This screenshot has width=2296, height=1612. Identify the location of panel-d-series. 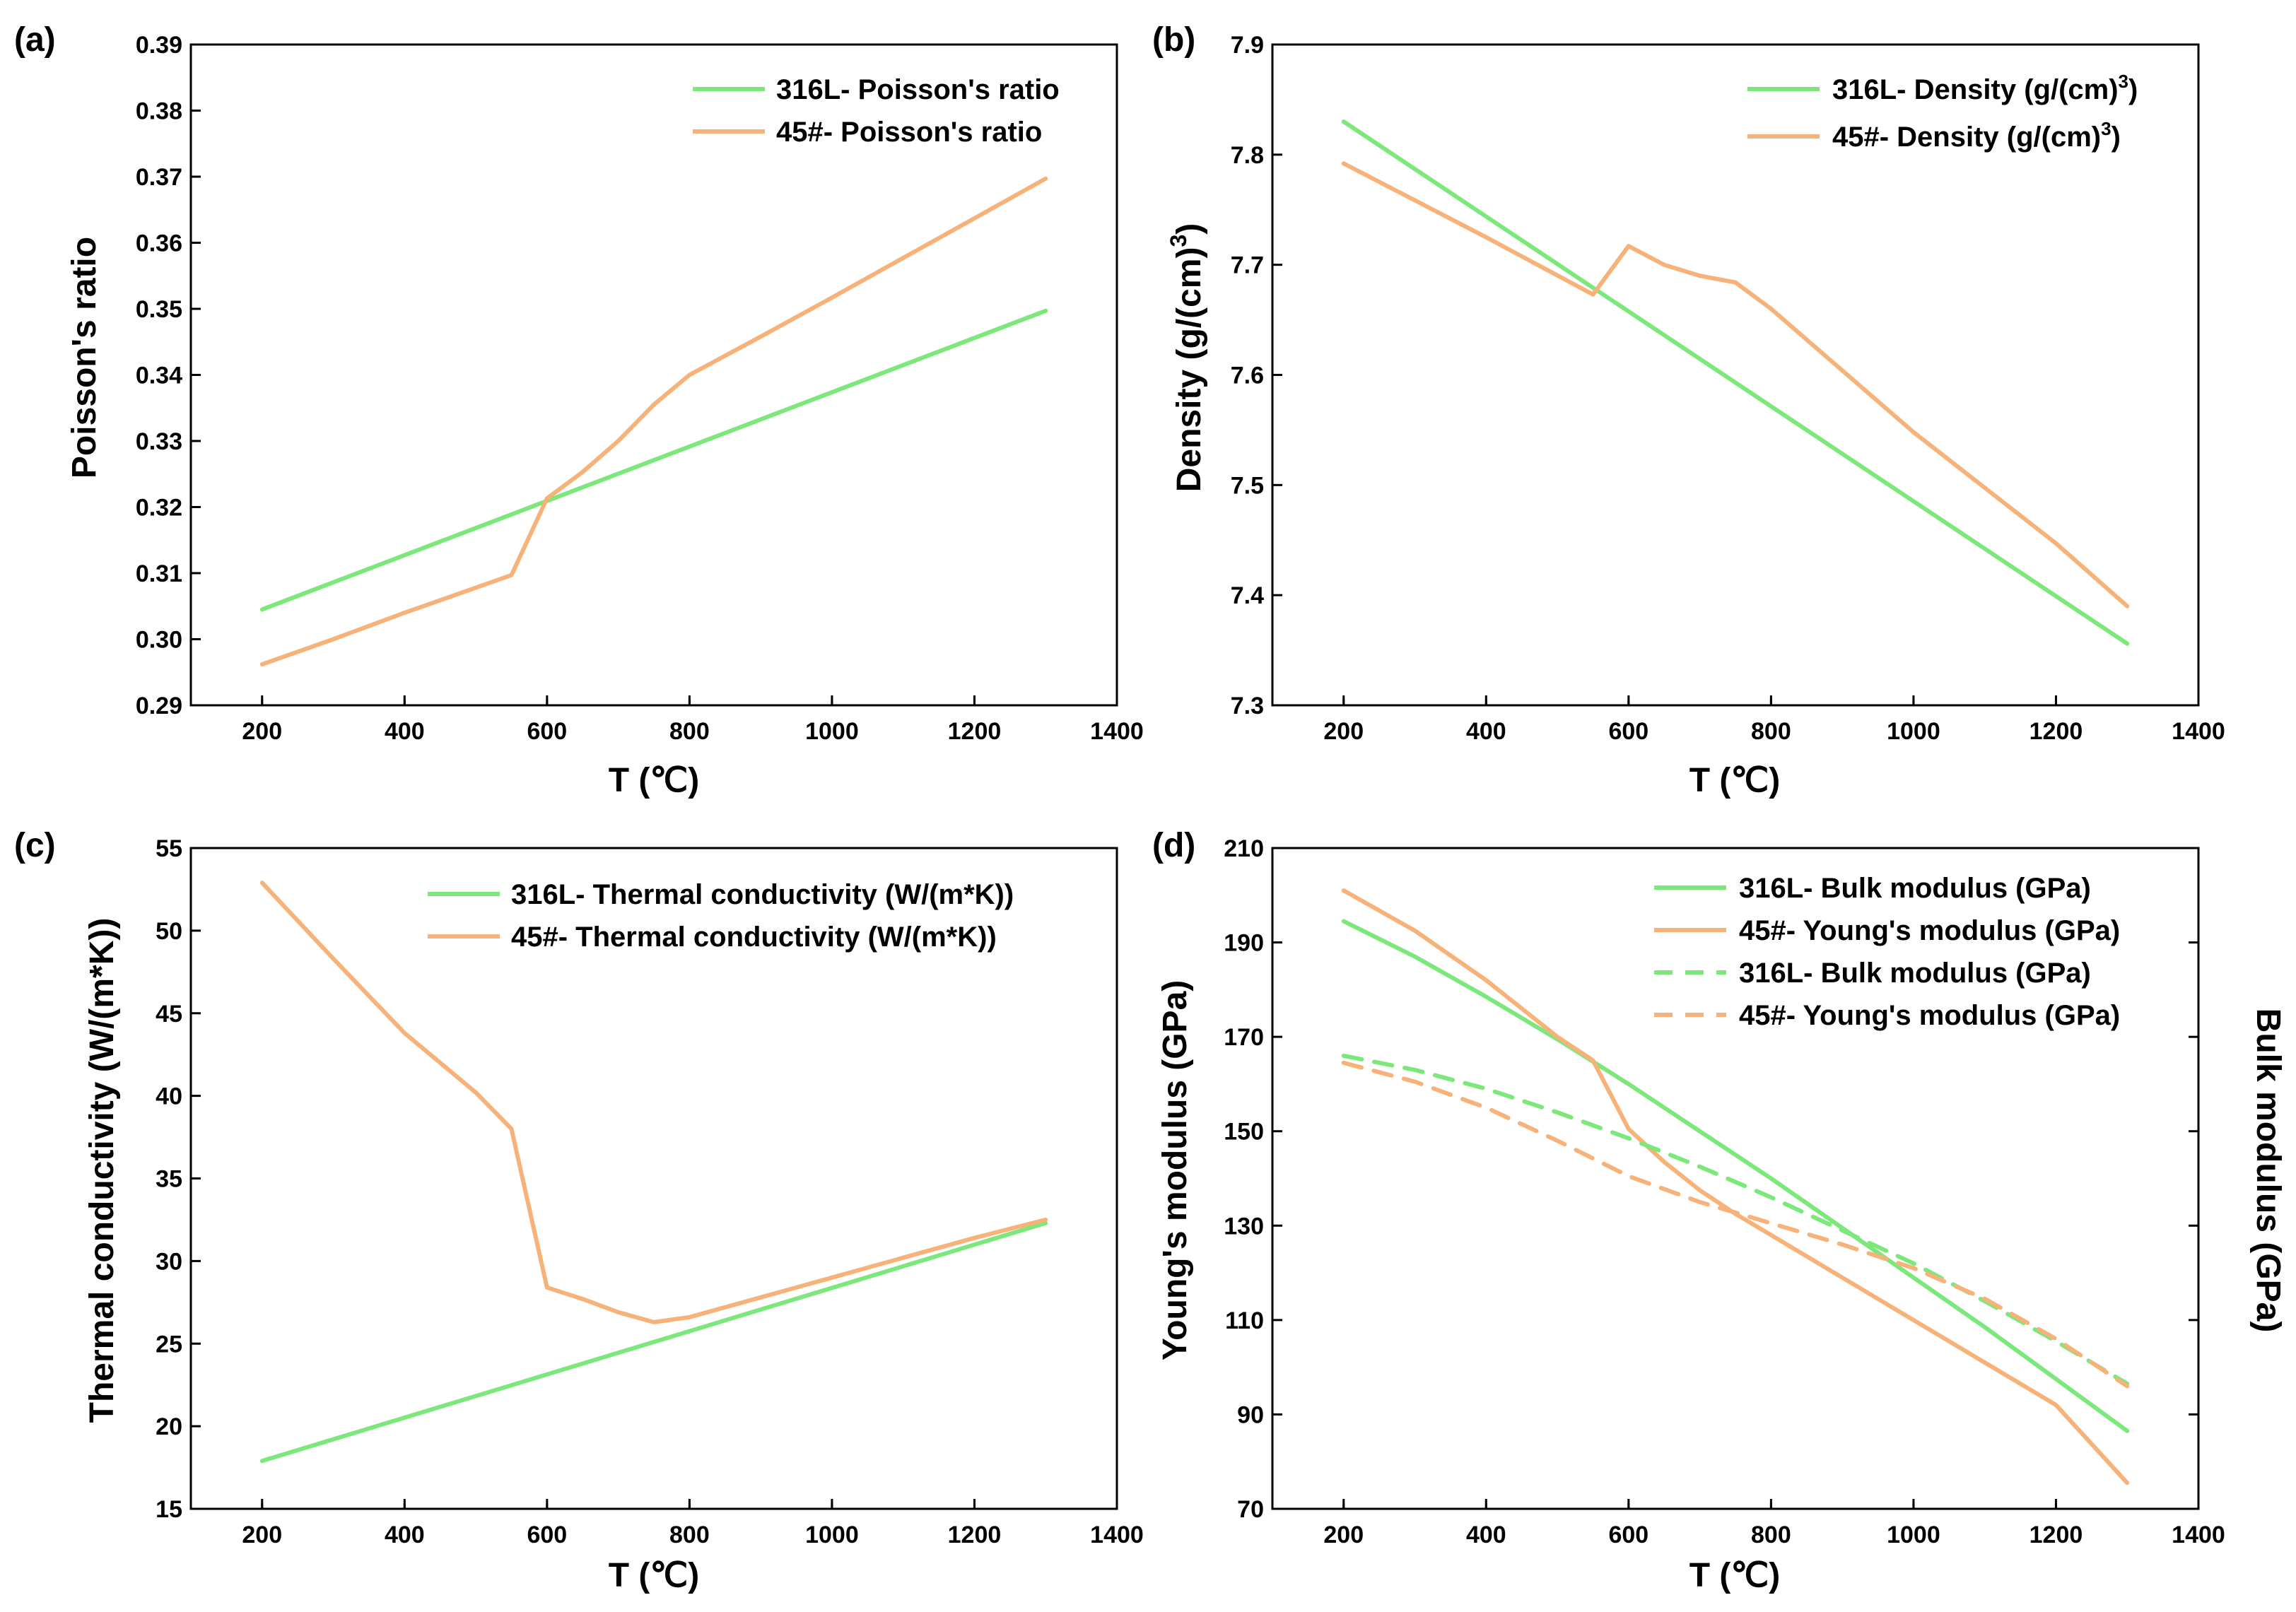
(1735, 1186).